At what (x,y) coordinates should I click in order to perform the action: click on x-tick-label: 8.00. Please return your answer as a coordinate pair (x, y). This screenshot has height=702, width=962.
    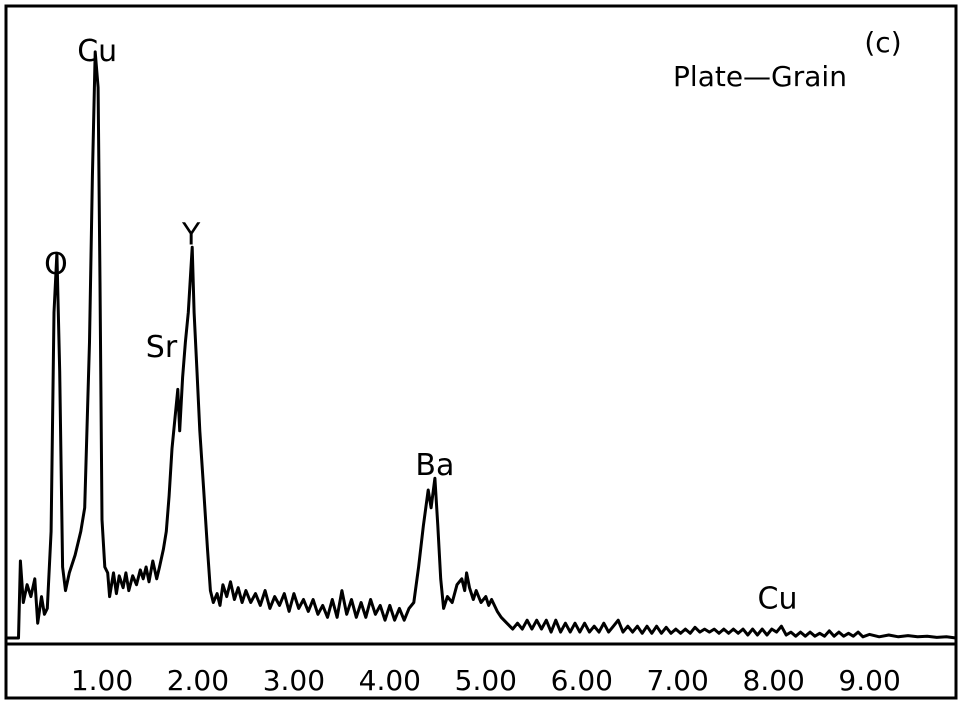
    Looking at the image, I should click on (774, 680).